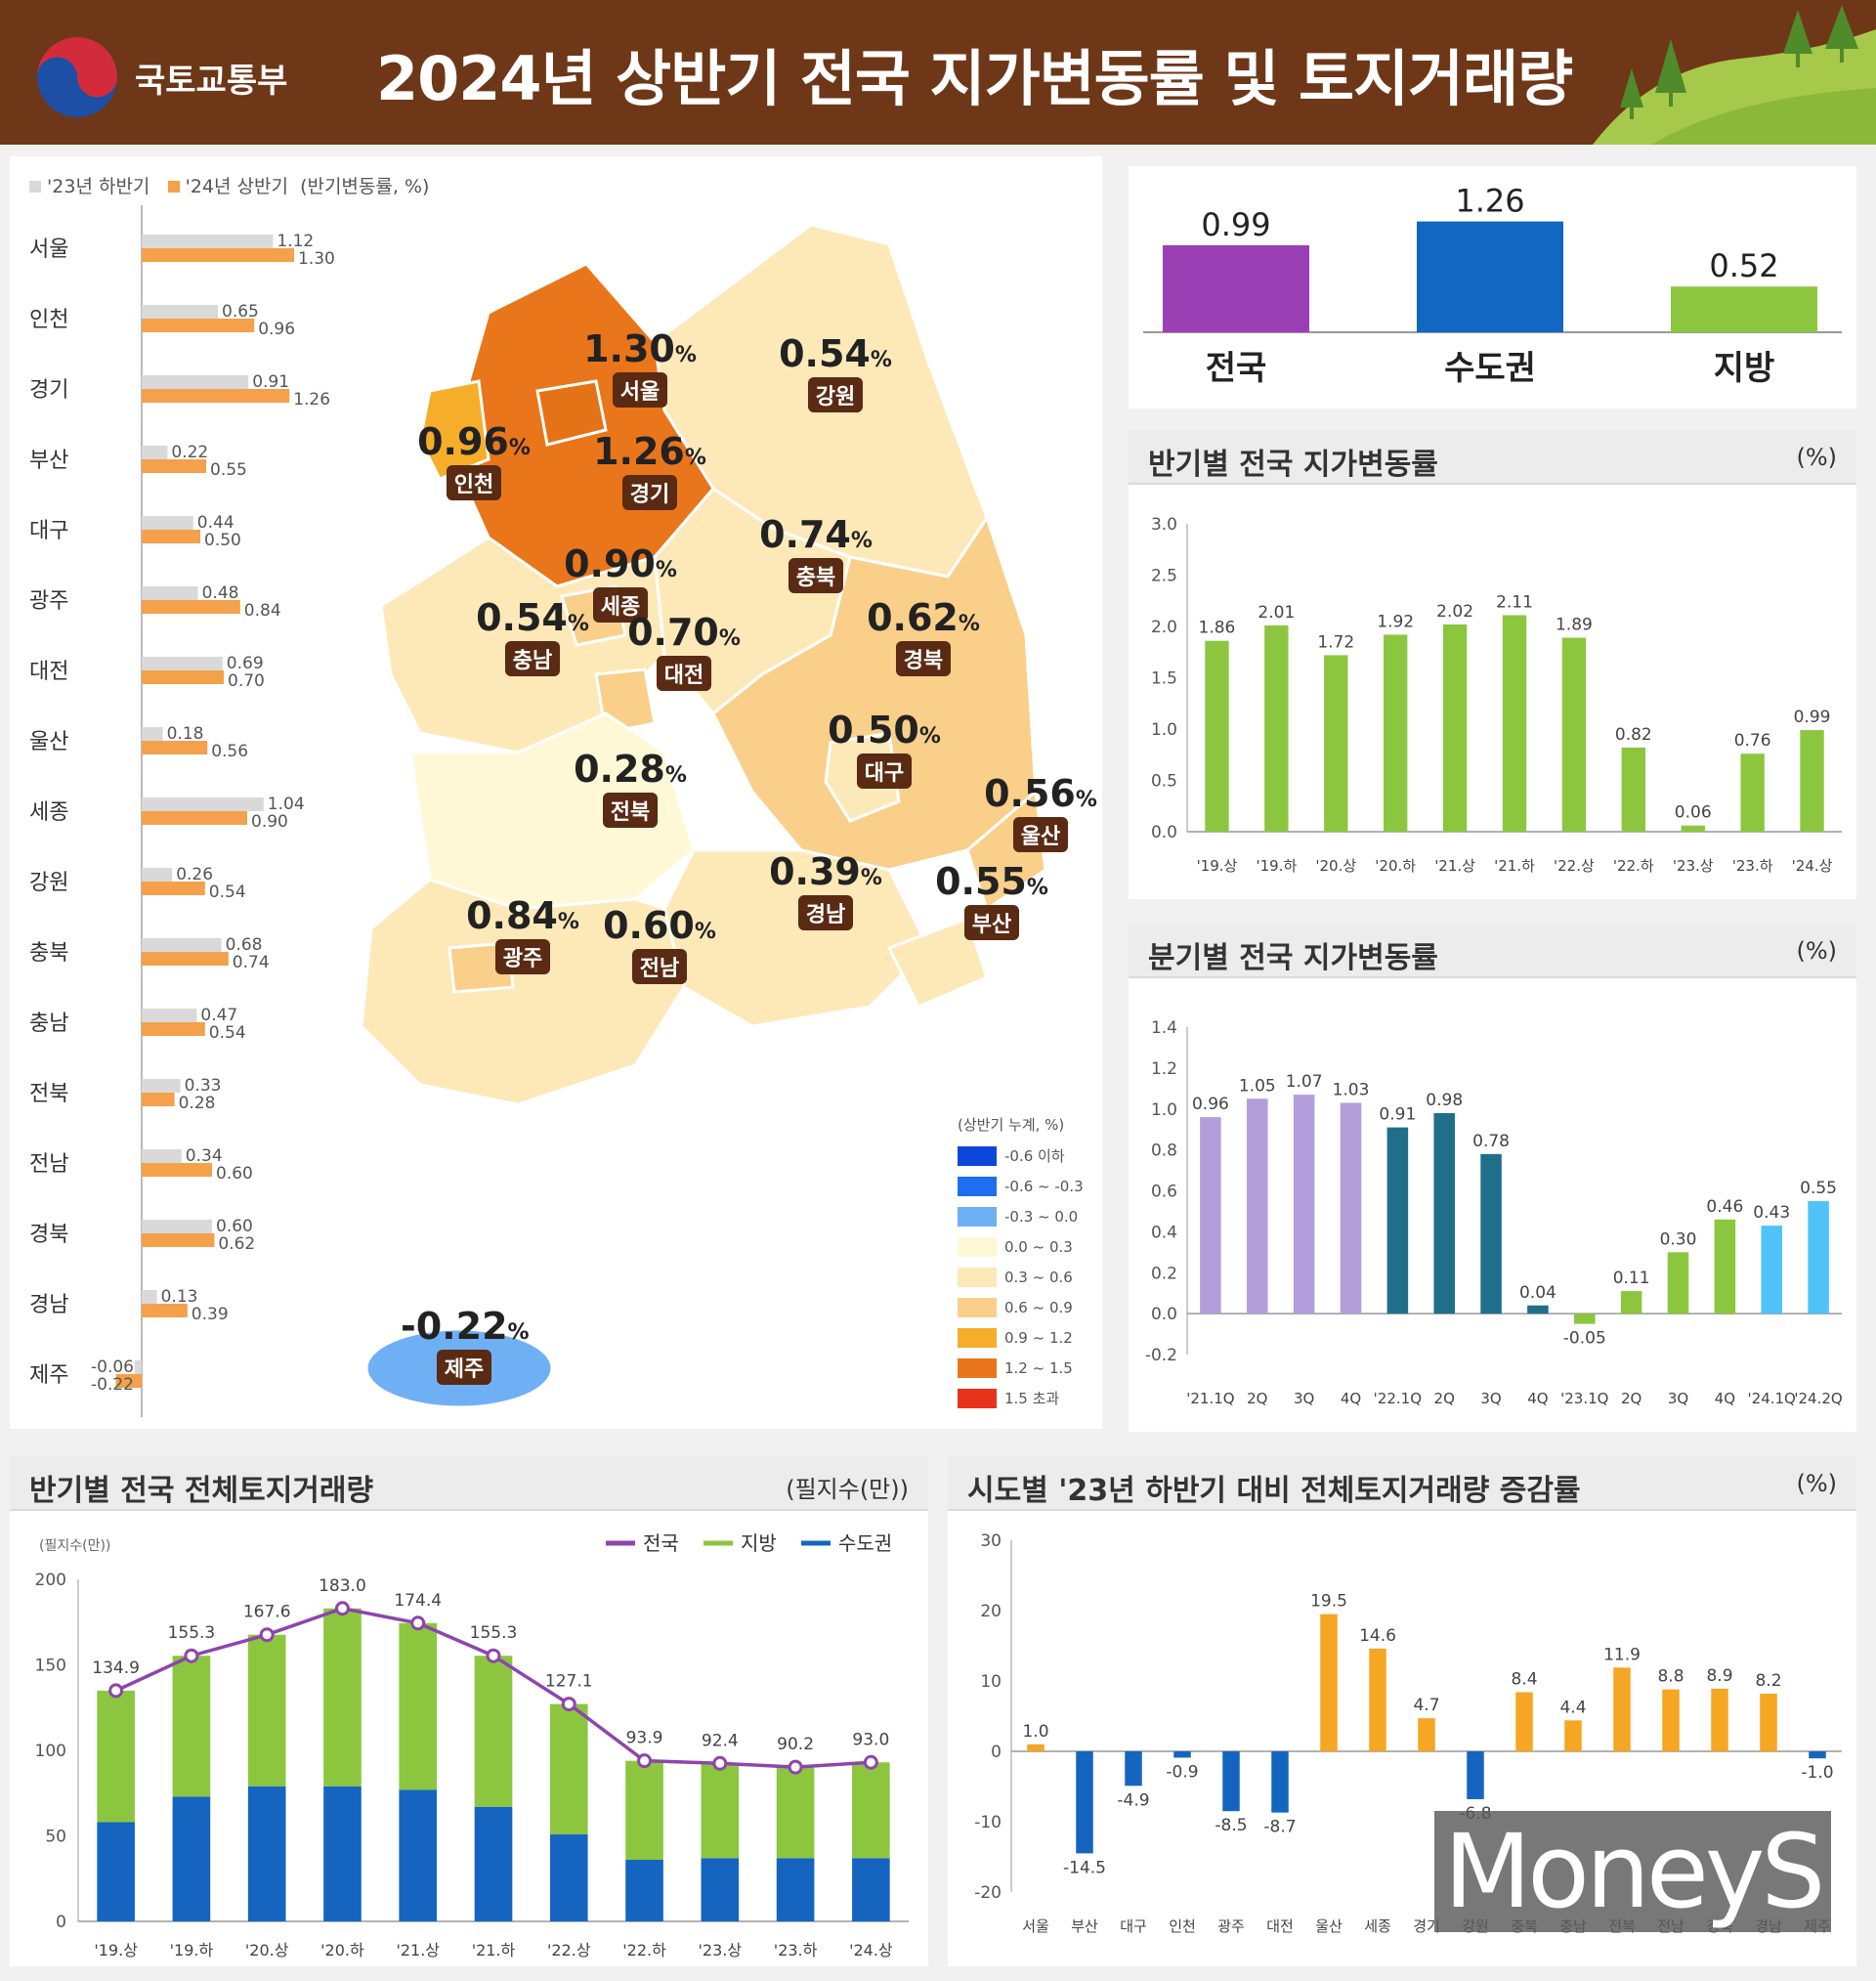  Describe the element at coordinates (1524, 1680) in the screenshot. I see `bar-value-label: 8.4` at that location.